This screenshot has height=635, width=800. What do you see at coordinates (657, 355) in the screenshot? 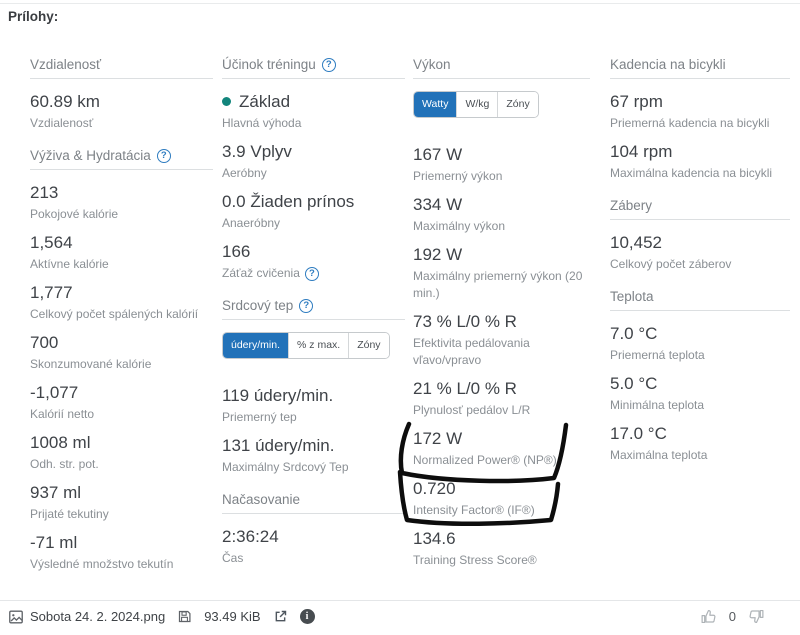
I see `stat-label: Priemerná teplota` at bounding box center [657, 355].